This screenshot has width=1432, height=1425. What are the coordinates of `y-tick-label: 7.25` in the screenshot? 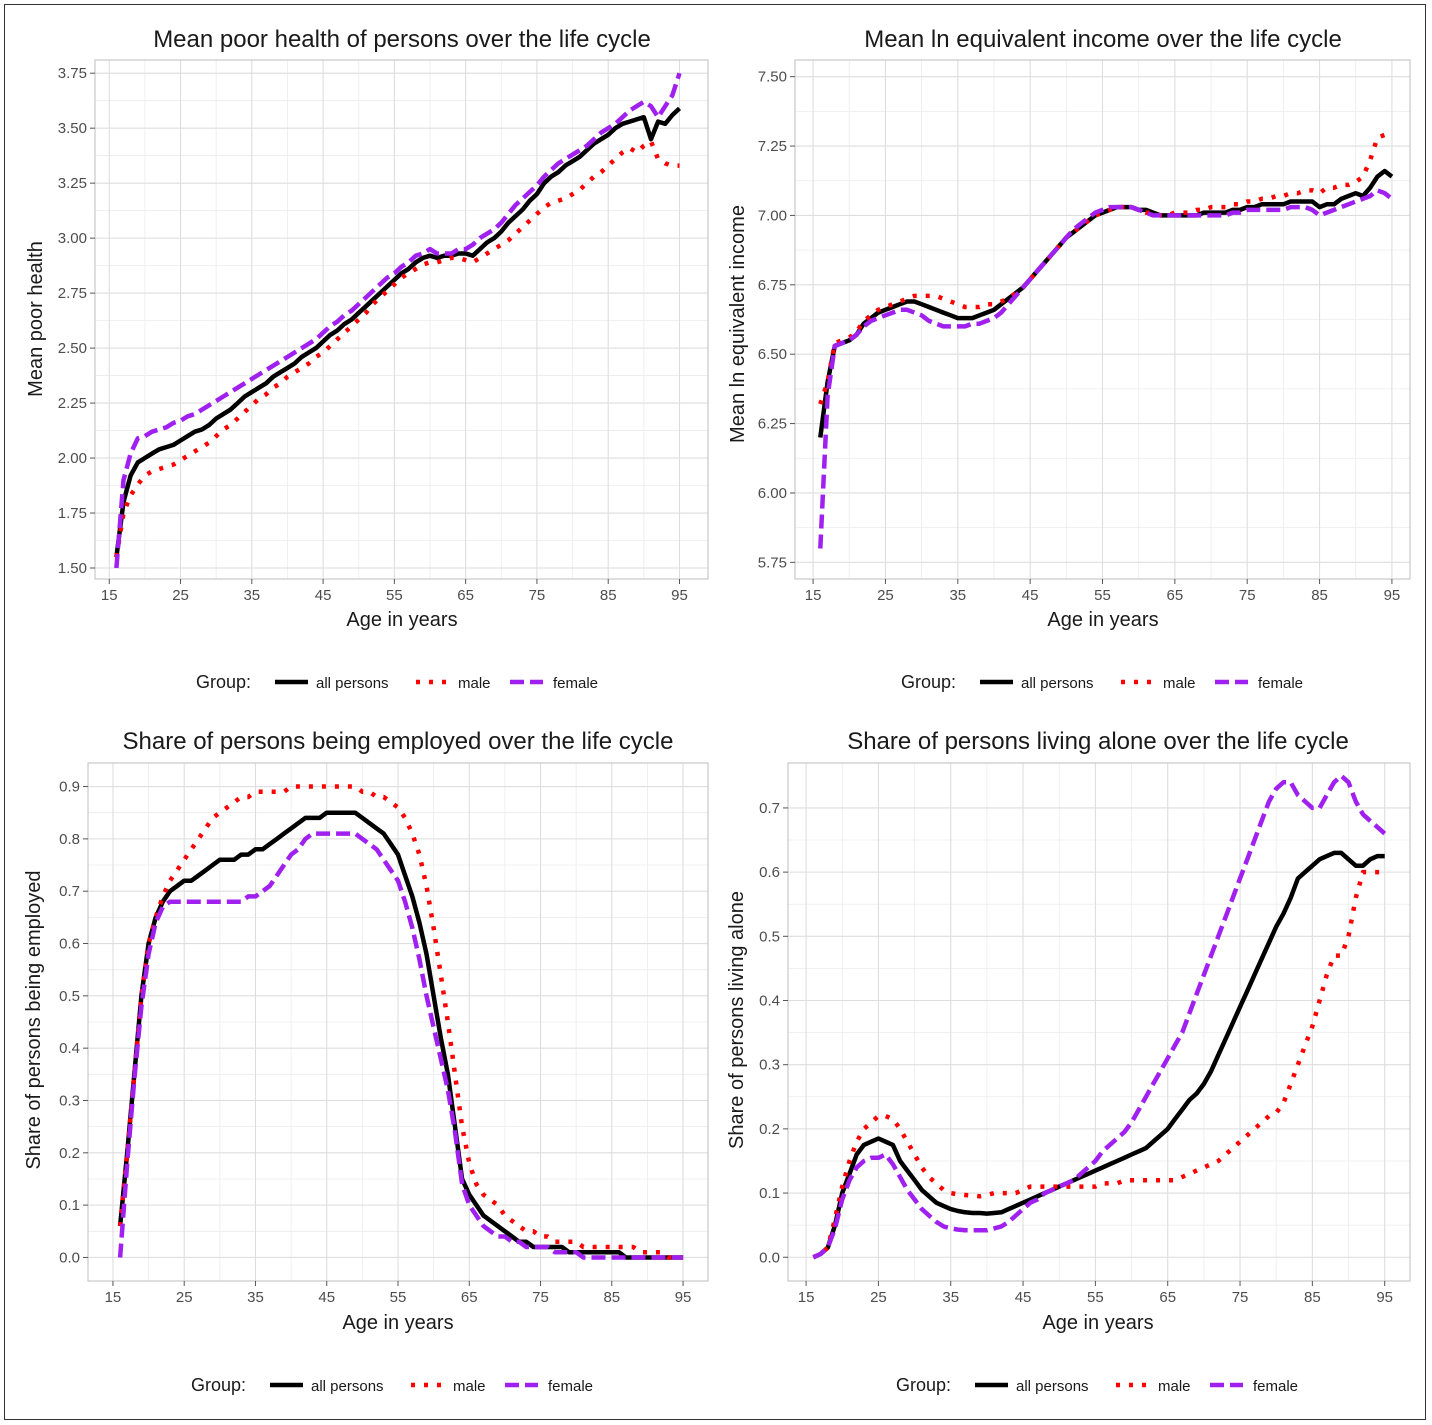 It's located at (772, 146).